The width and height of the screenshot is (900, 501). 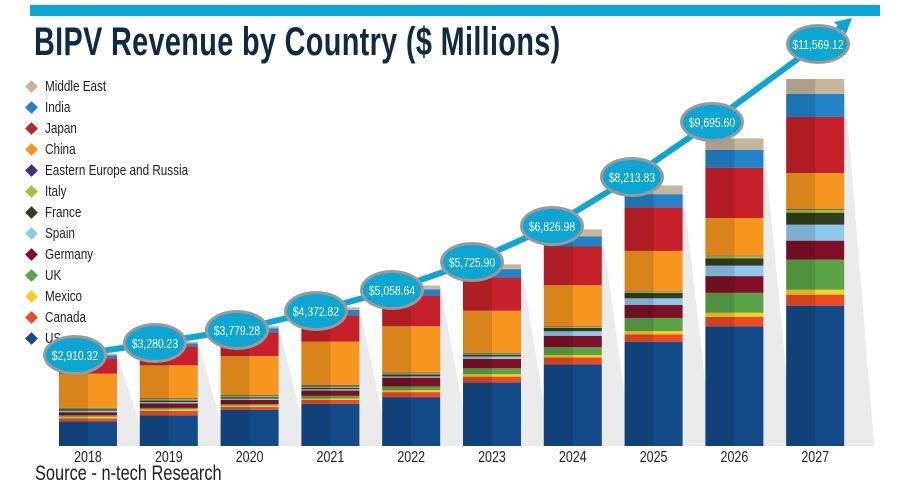 I want to click on total-data-label: $11,569.12, so click(x=817, y=45).